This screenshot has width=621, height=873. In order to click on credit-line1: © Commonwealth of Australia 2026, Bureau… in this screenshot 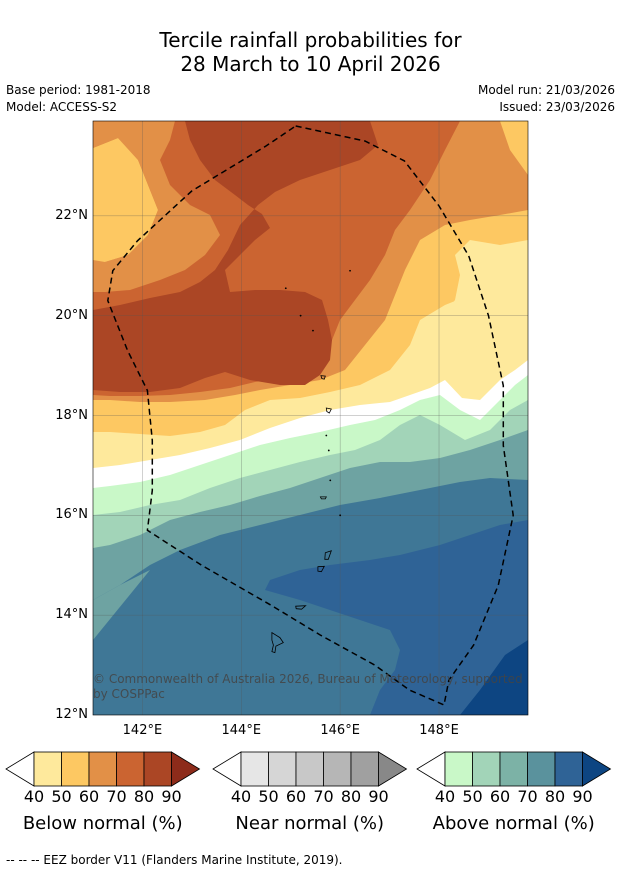, I will do `click(308, 679)`.